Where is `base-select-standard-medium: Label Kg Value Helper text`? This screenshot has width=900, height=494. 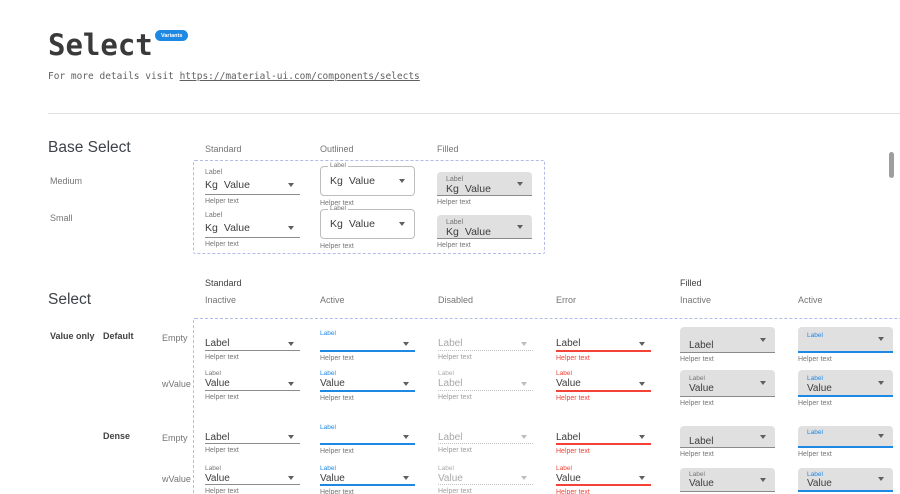 base-select-standard-medium: Label Kg Value Helper text is located at coordinates (252, 184).